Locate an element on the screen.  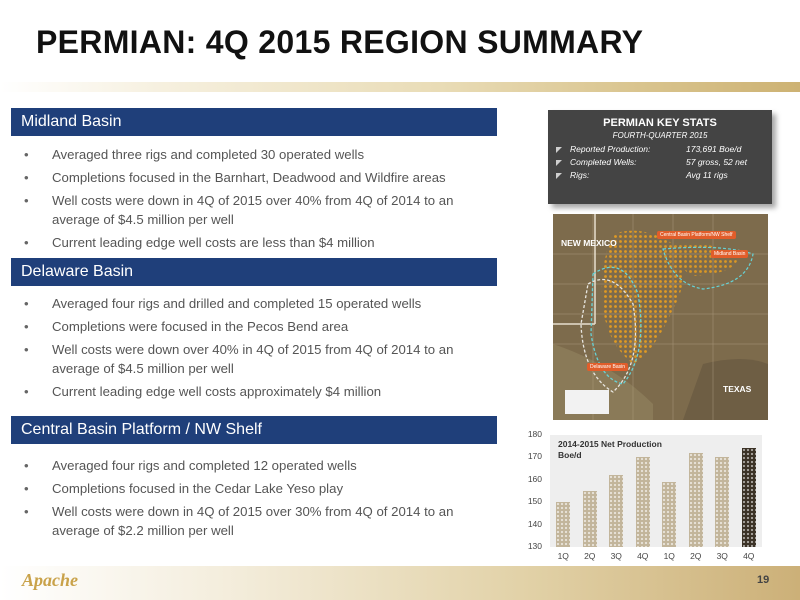
map-tag-delaware: Delaware Basin is located at coordinates (608, 367).